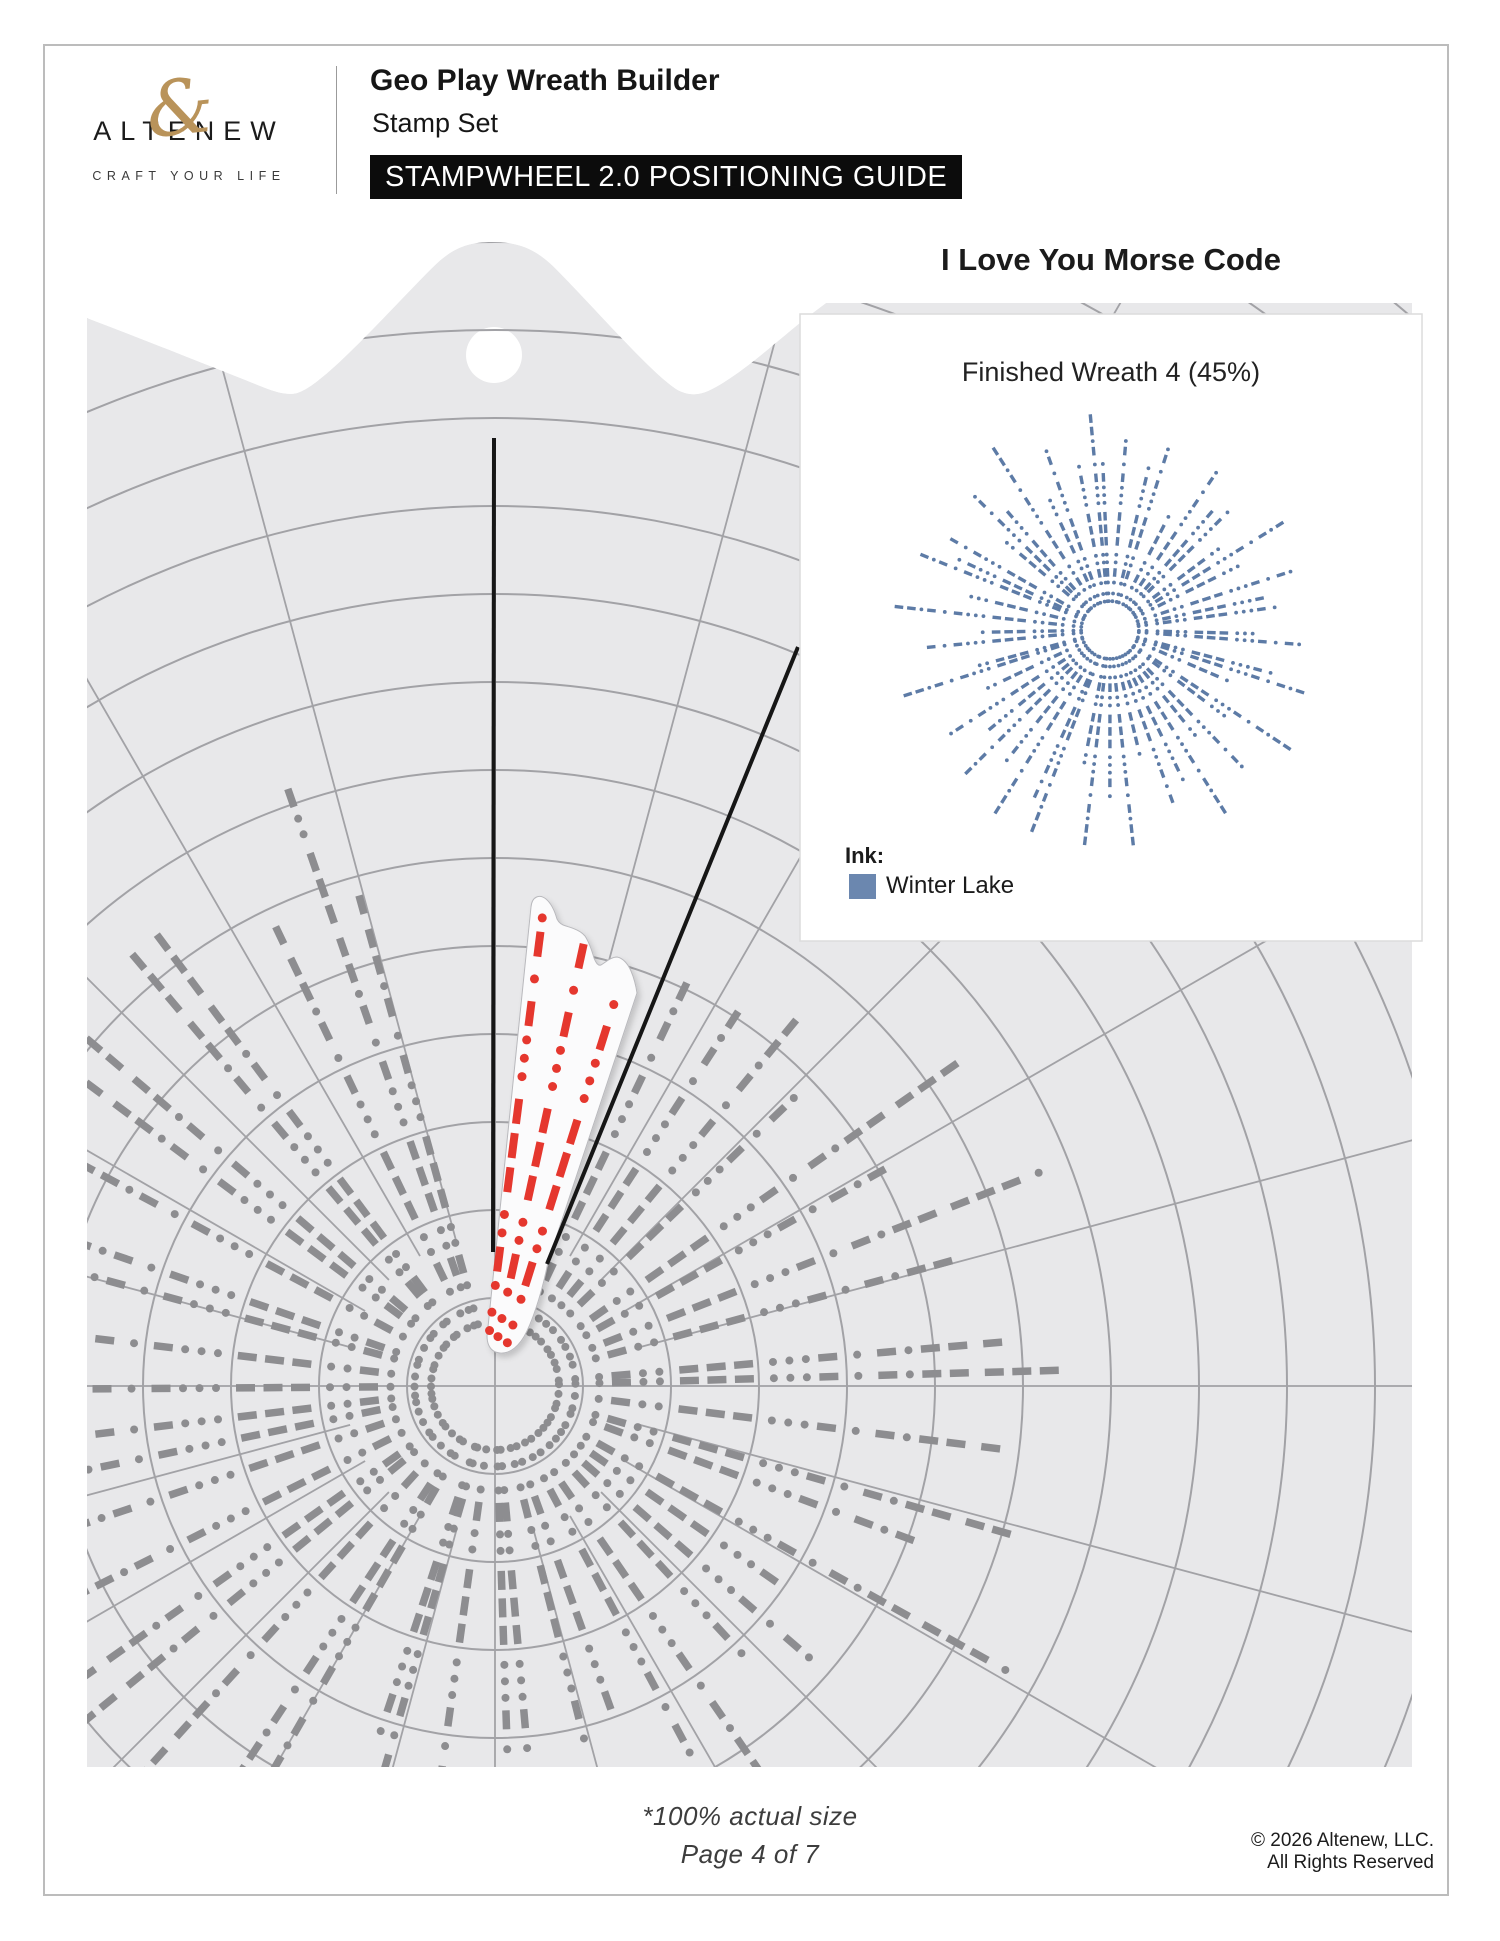 The width and height of the screenshot is (1500, 1941). Describe the element at coordinates (435, 123) in the screenshot. I see `page-subtitle: Stamp Set` at that location.